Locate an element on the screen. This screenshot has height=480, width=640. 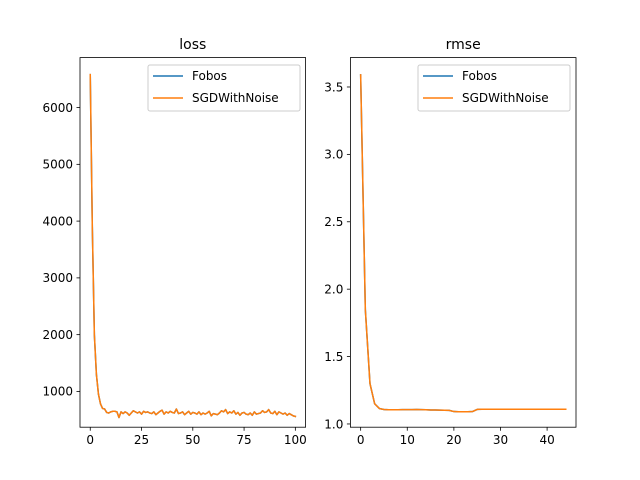
loss-x-tick-label: 75 is located at coordinates (243, 440).